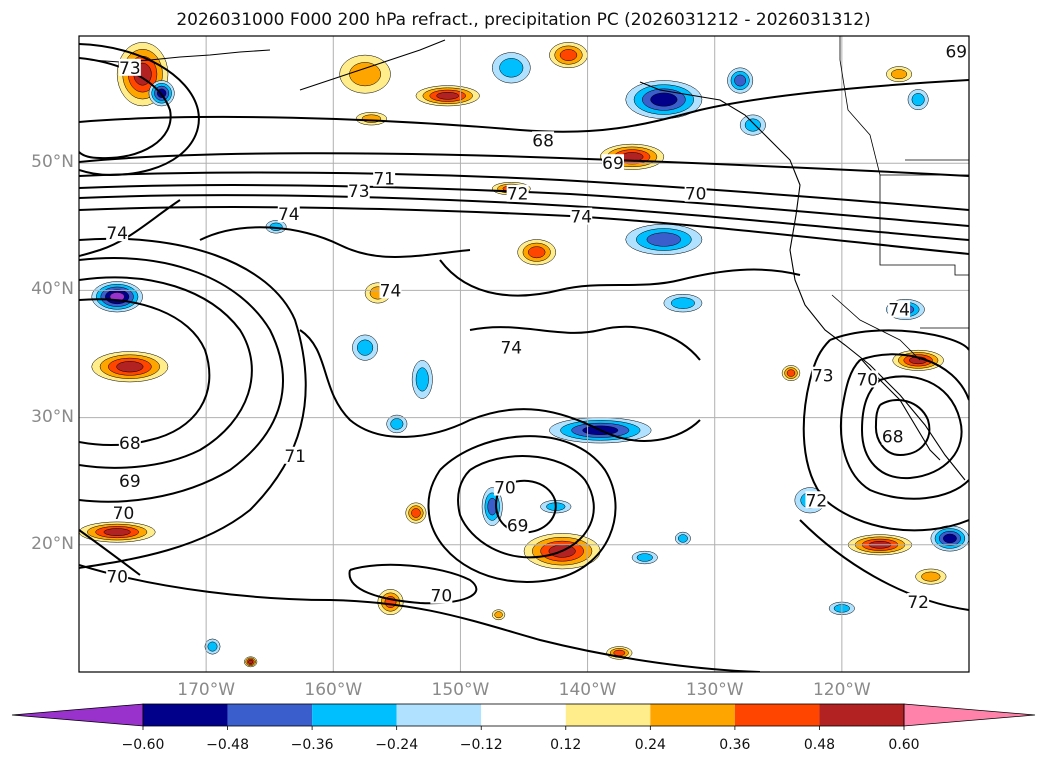 This screenshot has height=765, width=1047. Describe the element at coordinates (969, 715) in the screenshot. I see `colorbar-extend-high` at that location.